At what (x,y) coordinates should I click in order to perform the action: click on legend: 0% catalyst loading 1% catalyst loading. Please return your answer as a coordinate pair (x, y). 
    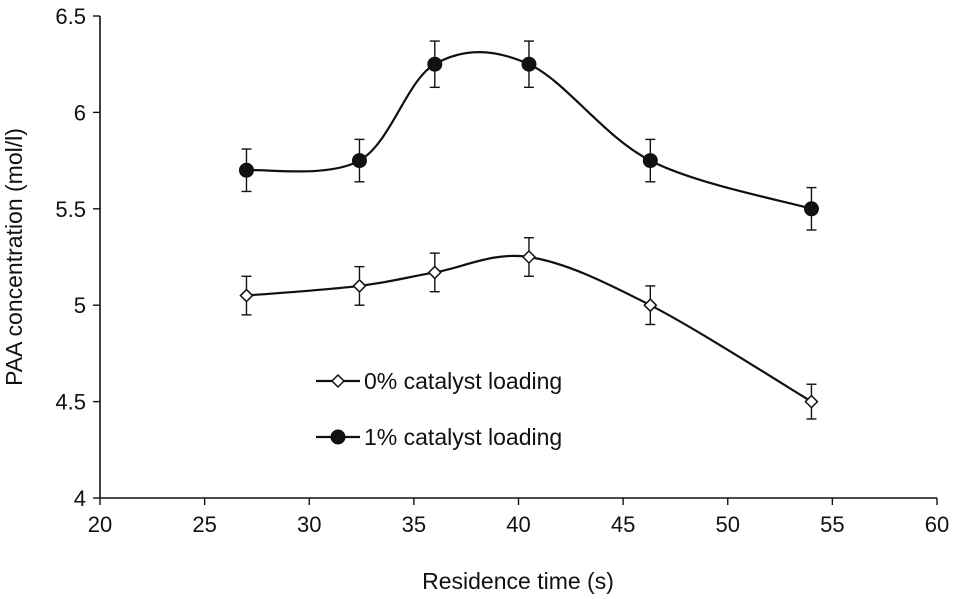
    Looking at the image, I should click on (439, 409).